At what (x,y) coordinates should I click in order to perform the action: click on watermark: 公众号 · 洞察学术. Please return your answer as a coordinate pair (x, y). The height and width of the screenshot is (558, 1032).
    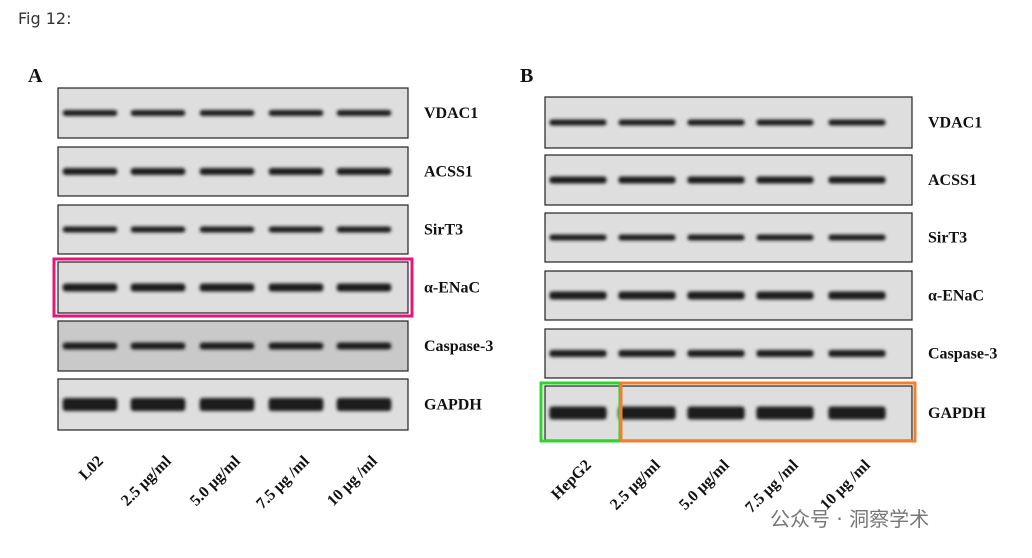
    Looking at the image, I should click on (849, 519).